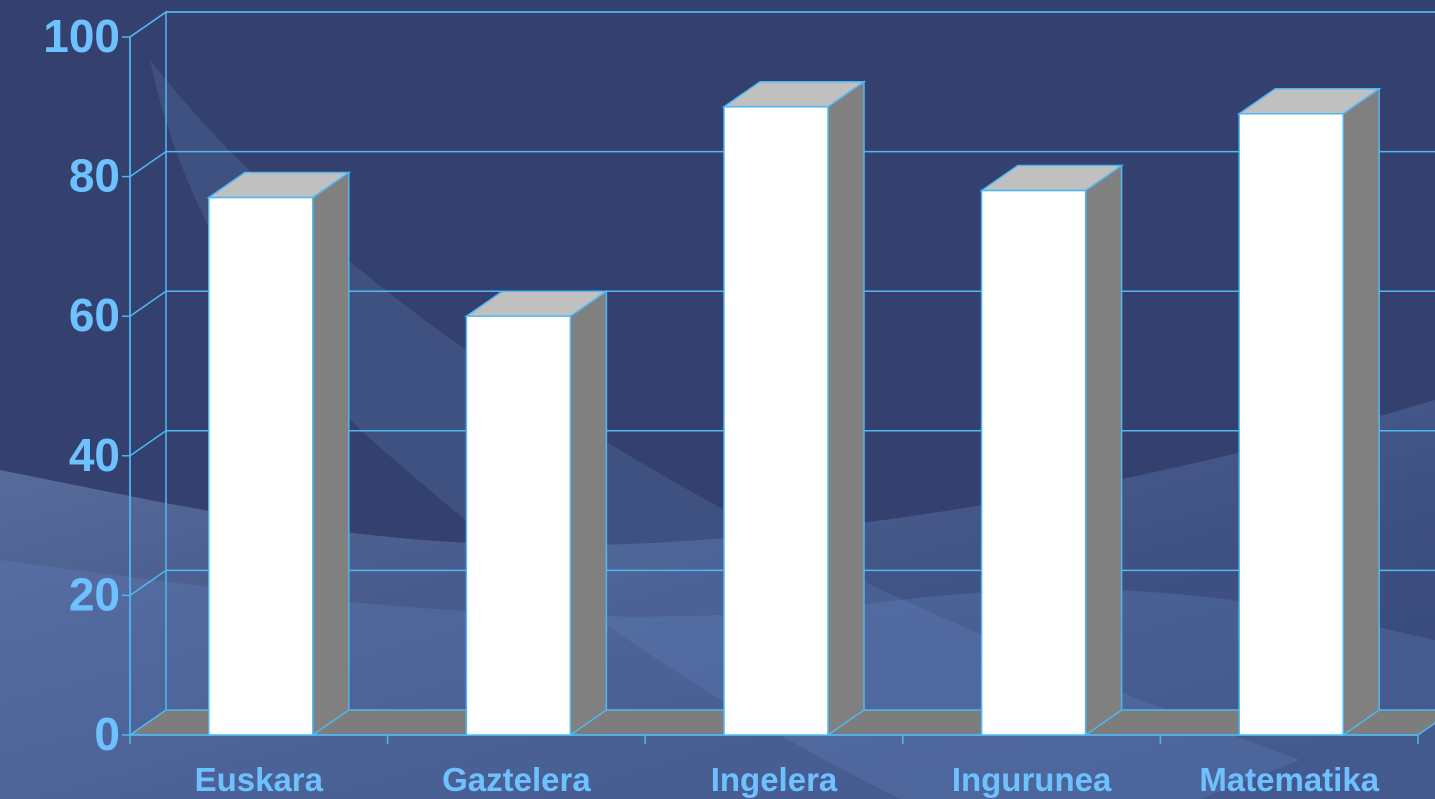  I want to click on y-tick-label: 60, so click(94, 315).